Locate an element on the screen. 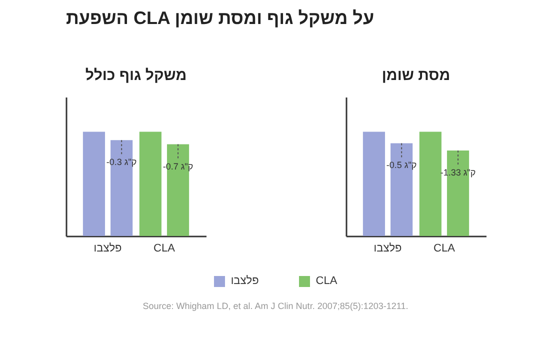  source-note: Source: Whigham LD, et al. Am J Clin Nutr. 2007;85(5):1203-1211. is located at coordinates (276, 306).